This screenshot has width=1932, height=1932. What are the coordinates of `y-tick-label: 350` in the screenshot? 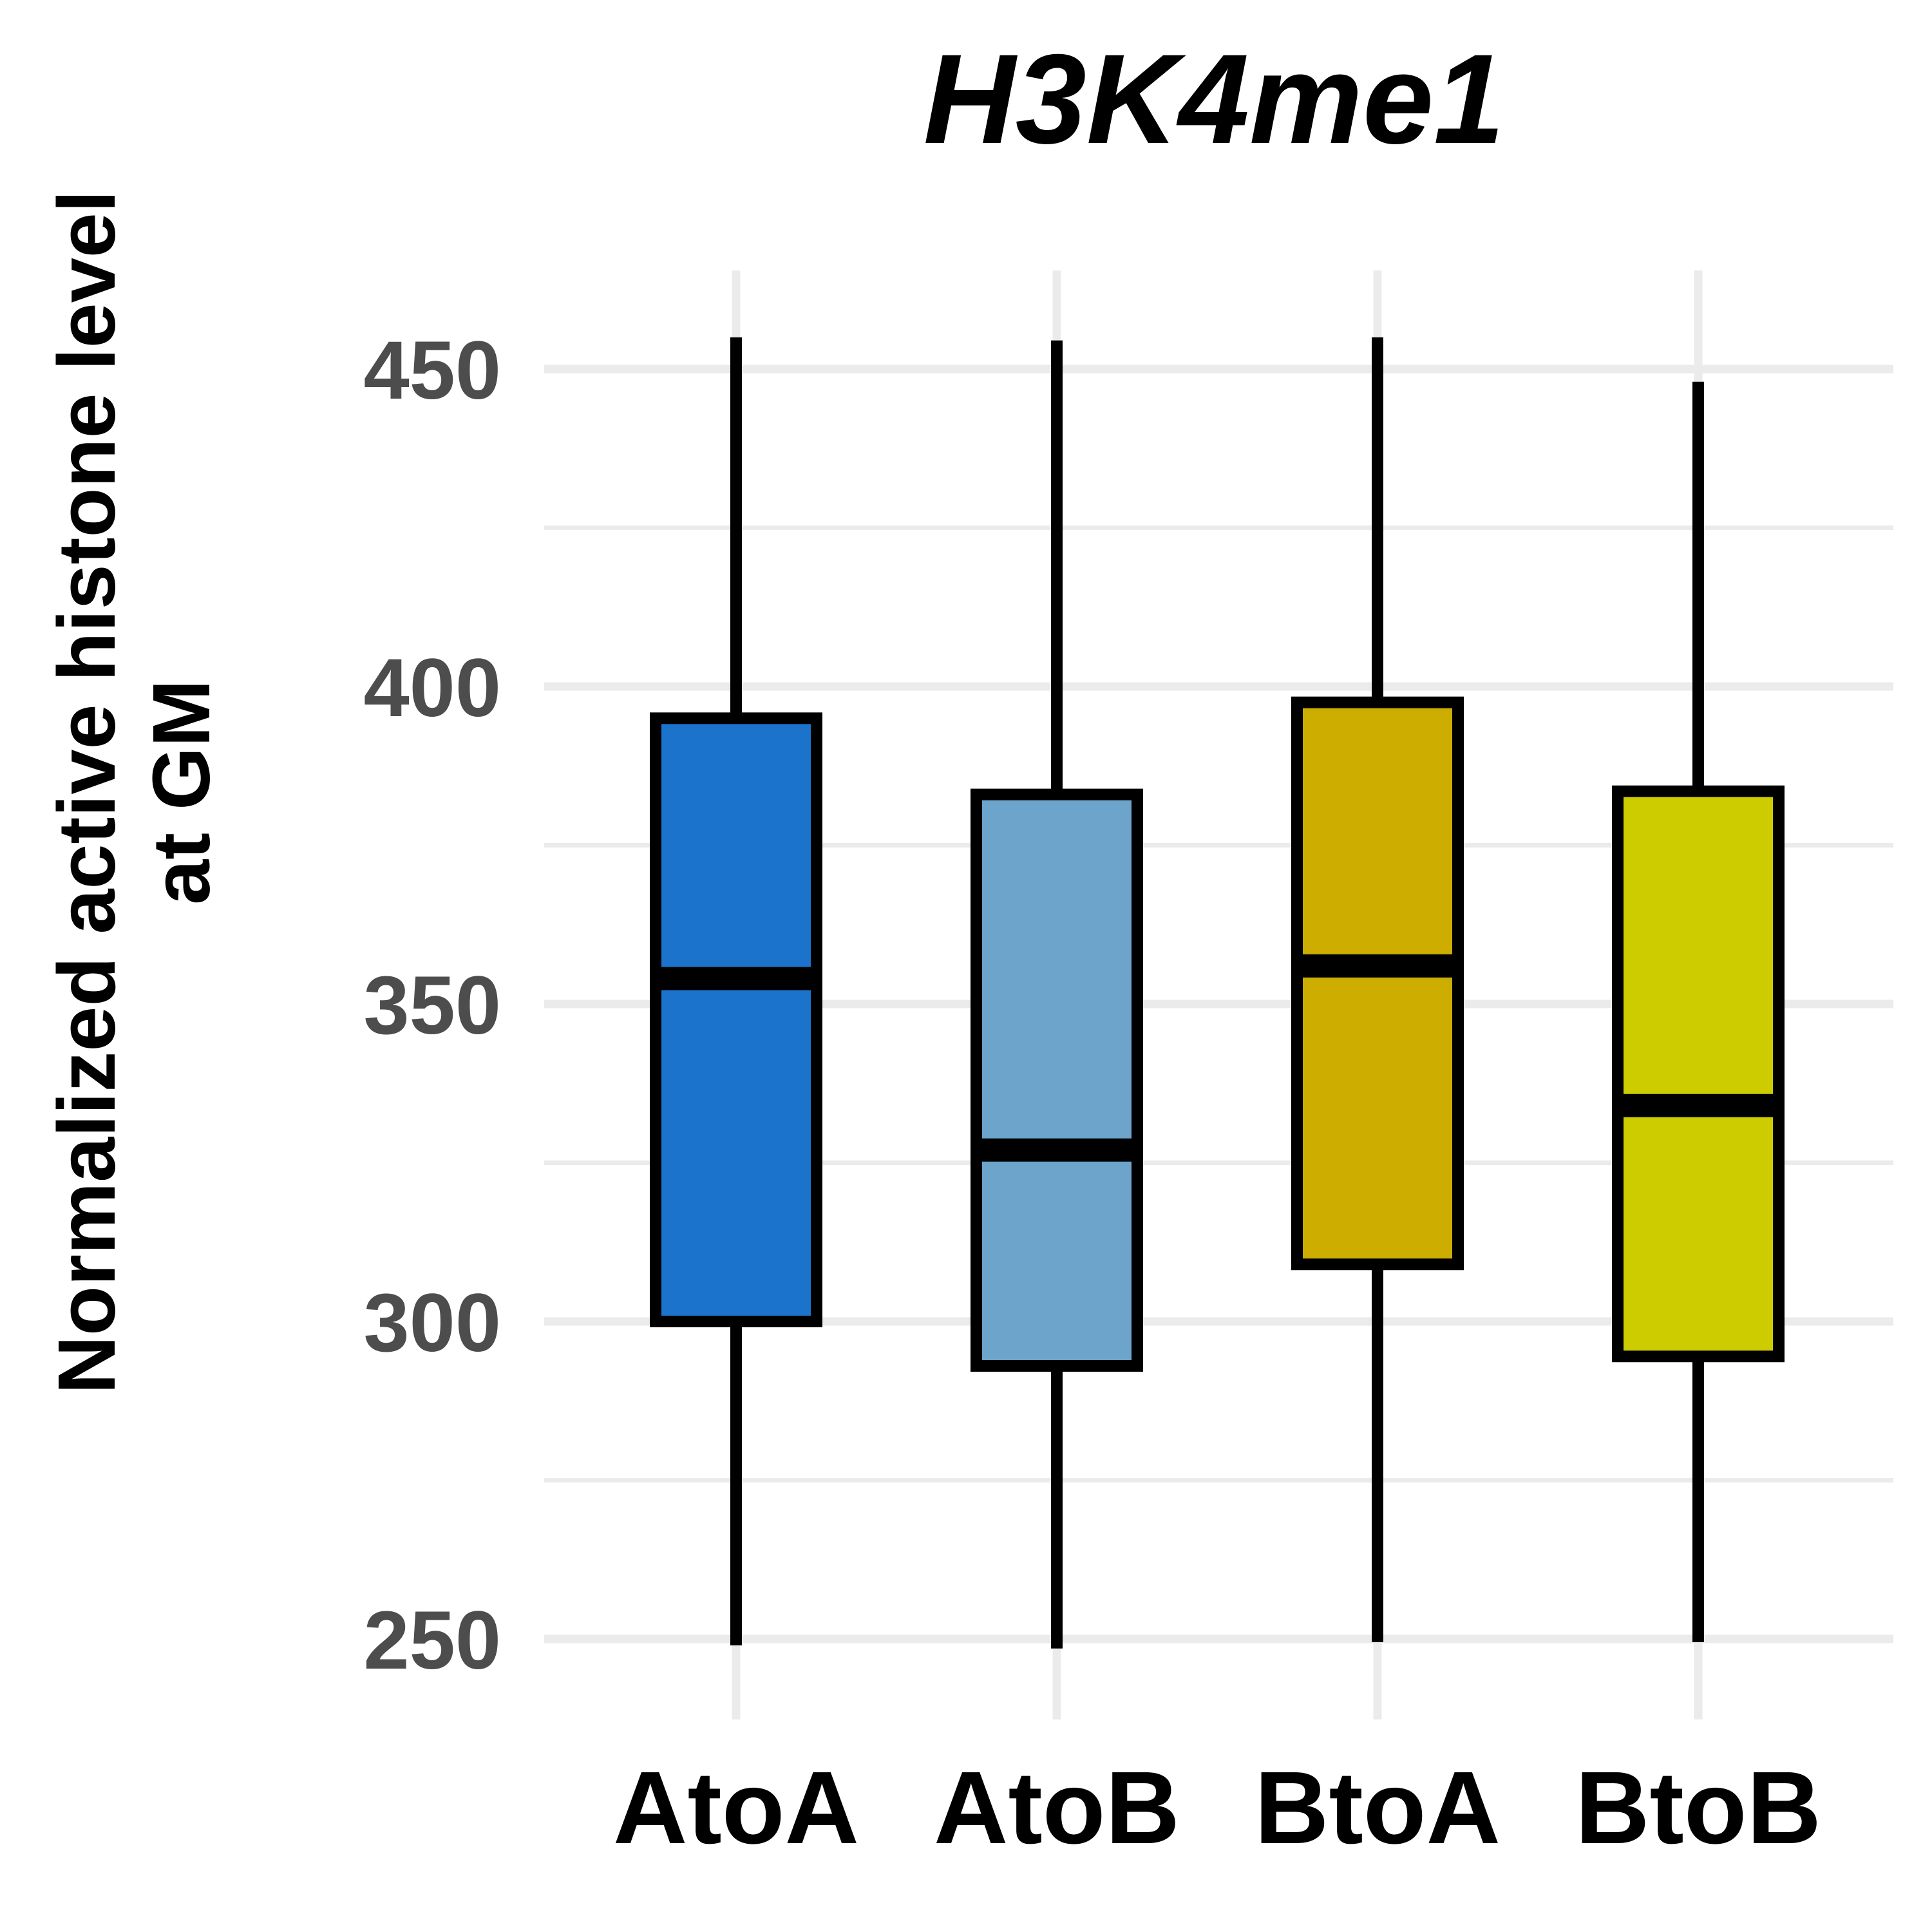 It's located at (432, 1006).